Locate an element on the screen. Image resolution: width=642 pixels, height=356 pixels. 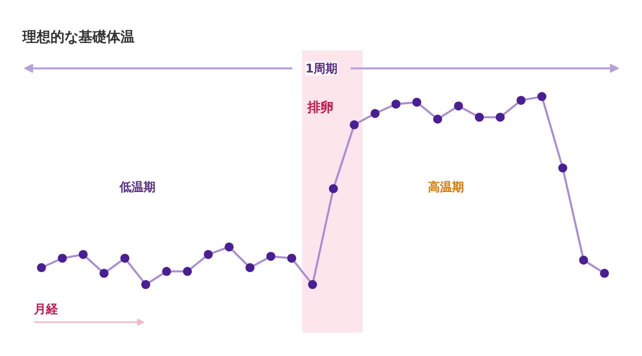
annotation: 高温期 is located at coordinates (446, 187).